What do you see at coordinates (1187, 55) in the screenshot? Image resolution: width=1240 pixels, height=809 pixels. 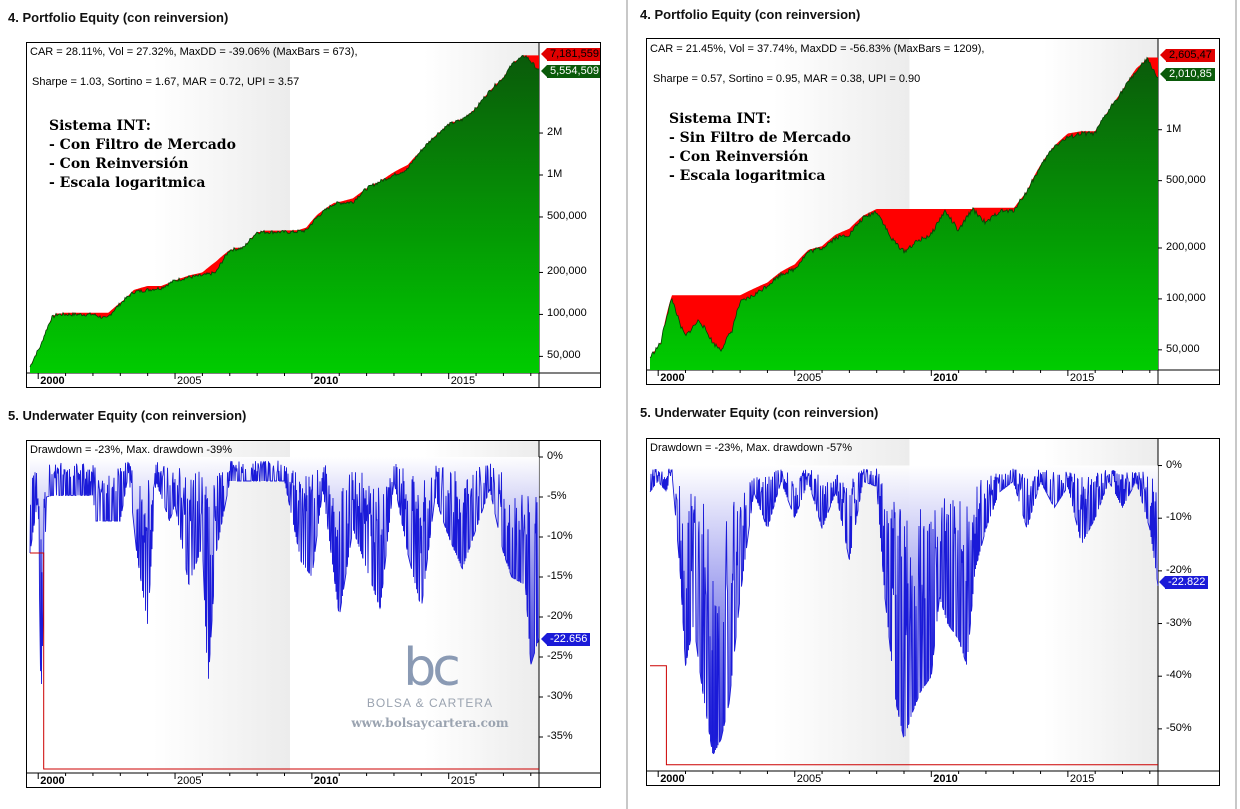 I see `equity-peak-value-tag: 2,605,47` at bounding box center [1187, 55].